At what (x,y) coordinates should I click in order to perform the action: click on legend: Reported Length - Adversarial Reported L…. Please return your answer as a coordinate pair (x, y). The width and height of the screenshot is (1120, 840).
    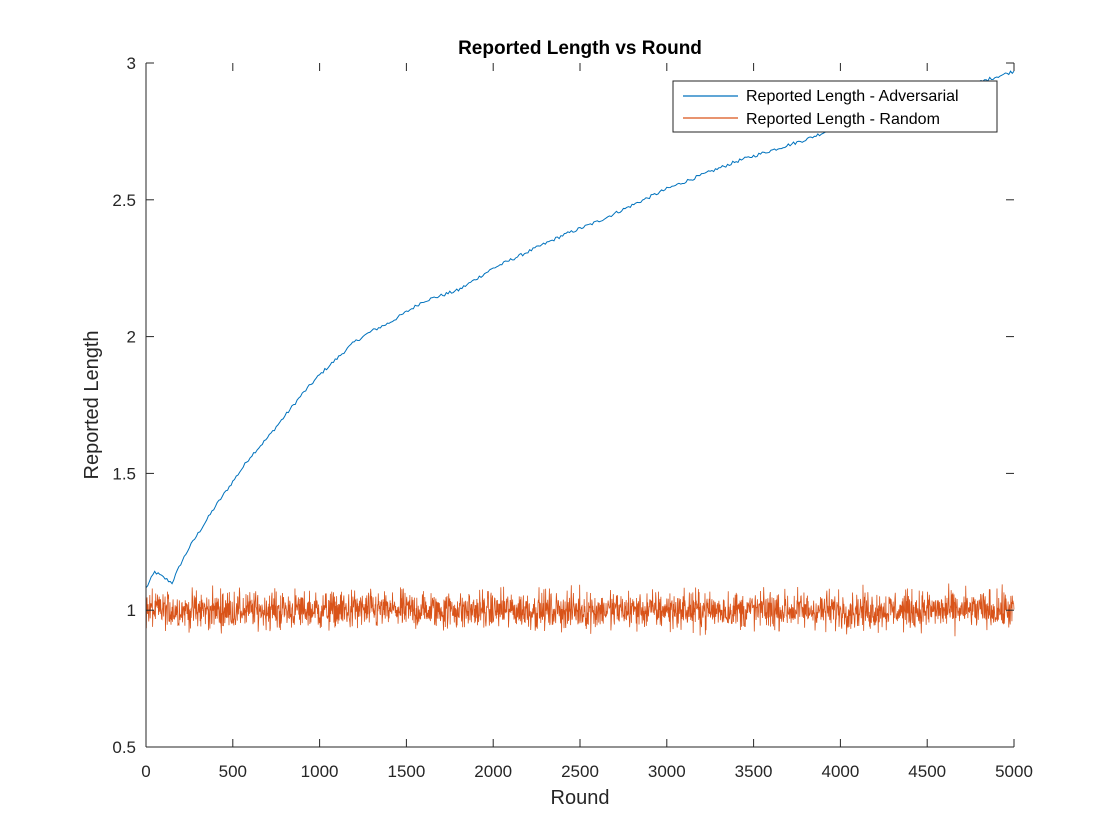
    Looking at the image, I should click on (835, 106).